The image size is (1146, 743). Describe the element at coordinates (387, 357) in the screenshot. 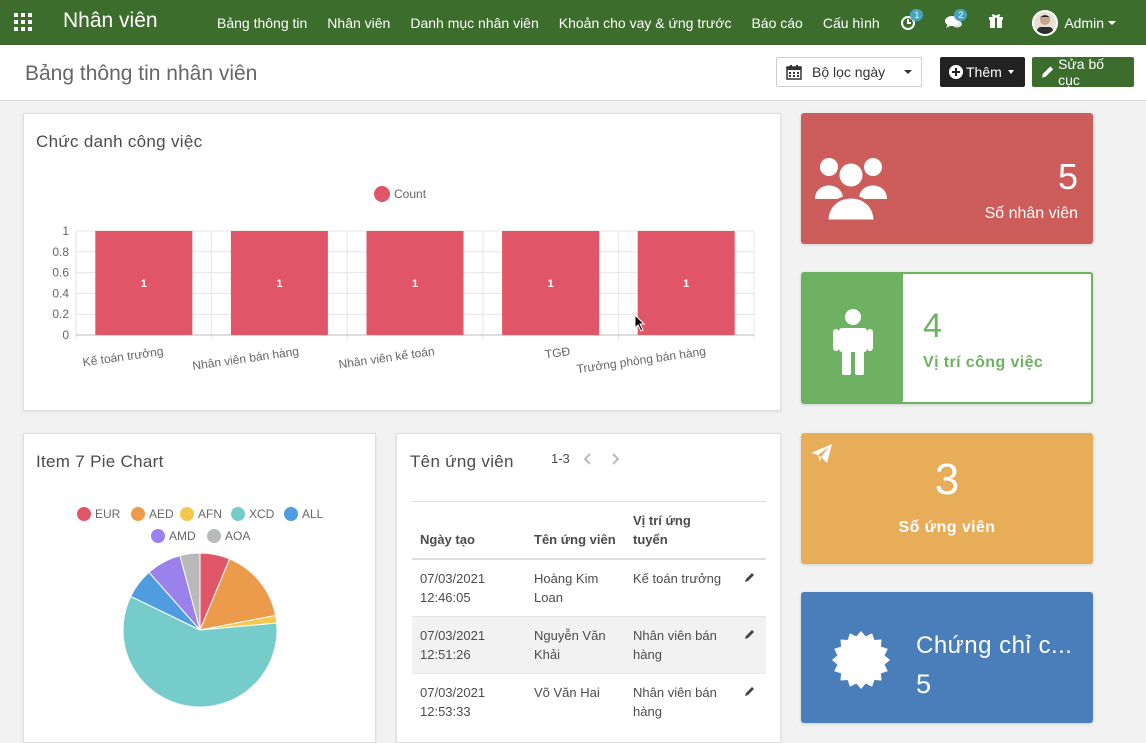

I see `x-tick-label: Nhân viên kế toán` at that location.